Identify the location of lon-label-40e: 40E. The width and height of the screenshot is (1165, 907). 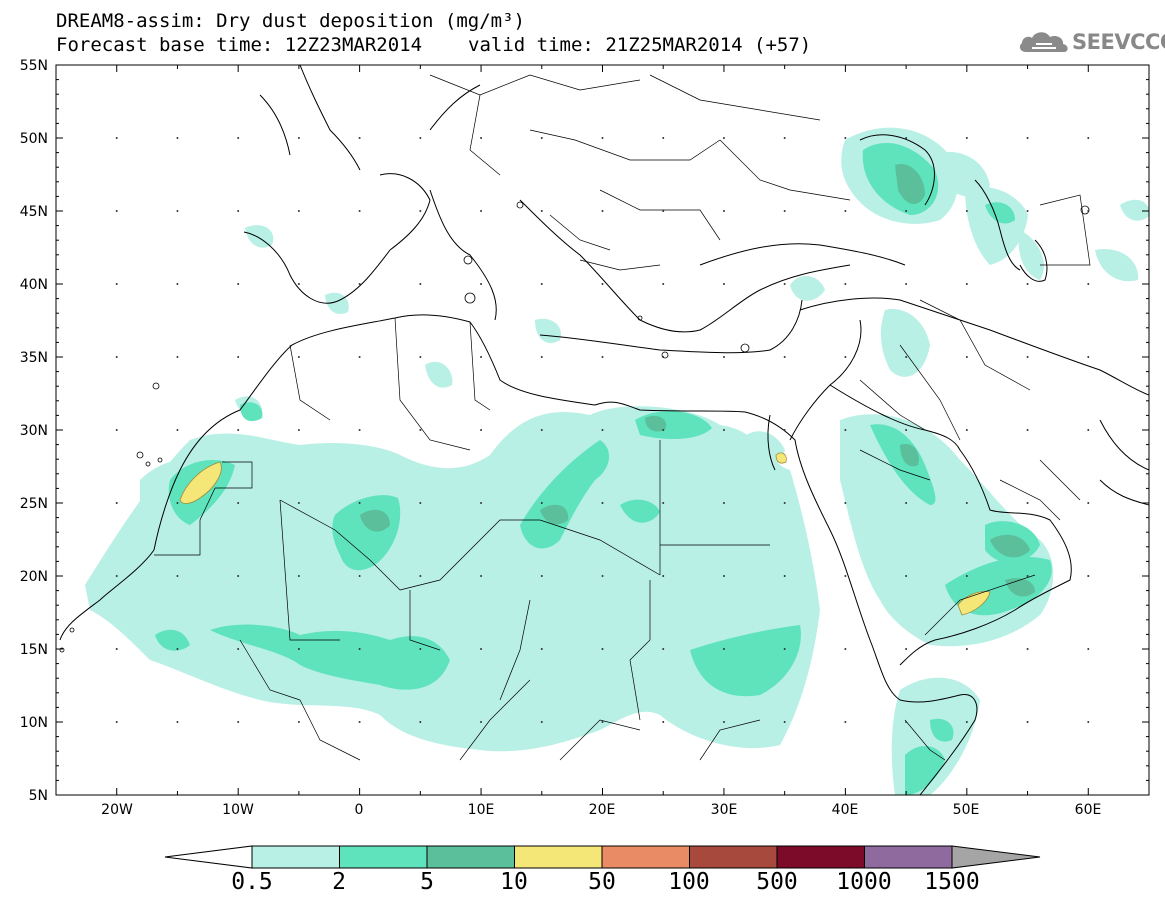
(845, 810).